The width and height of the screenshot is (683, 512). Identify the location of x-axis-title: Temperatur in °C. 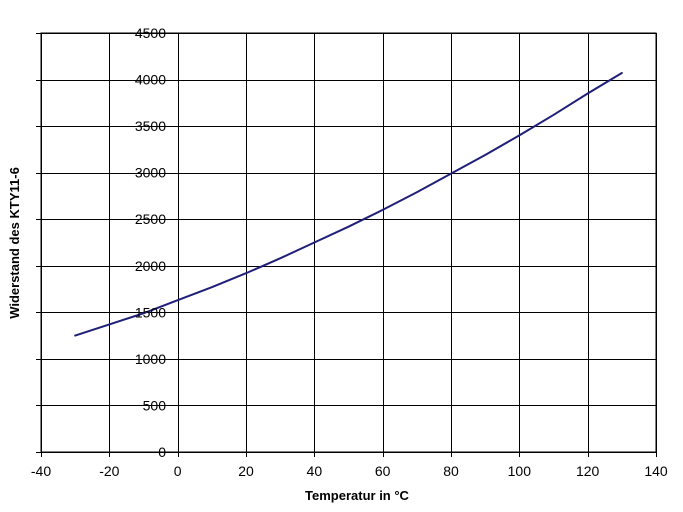
(357, 495).